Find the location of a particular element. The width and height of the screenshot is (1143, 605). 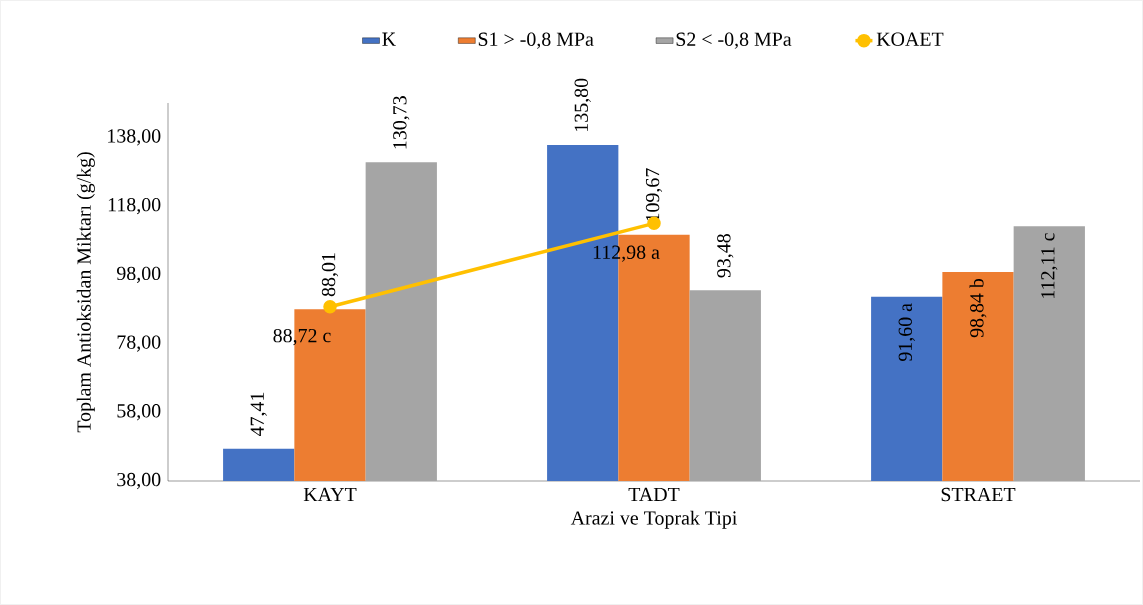

y-tick-label: 78,00 is located at coordinates (139, 343).